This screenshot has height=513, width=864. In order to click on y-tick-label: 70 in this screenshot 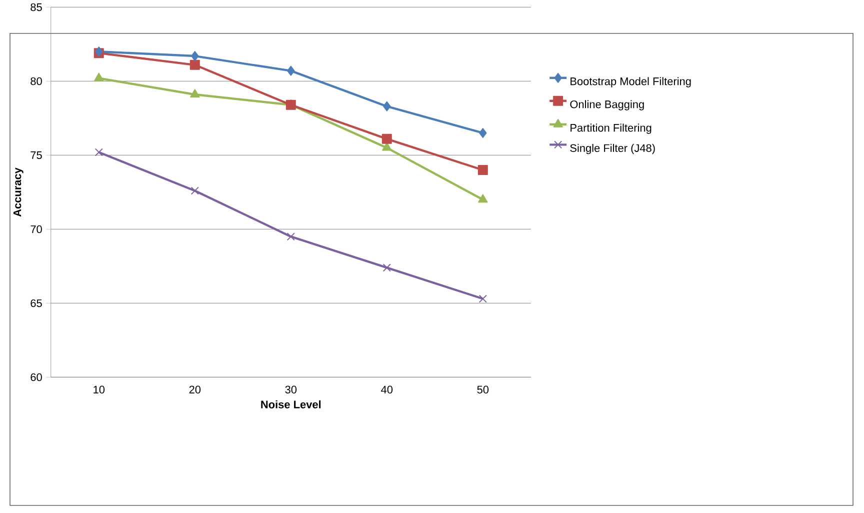, I will do `click(36, 229)`.